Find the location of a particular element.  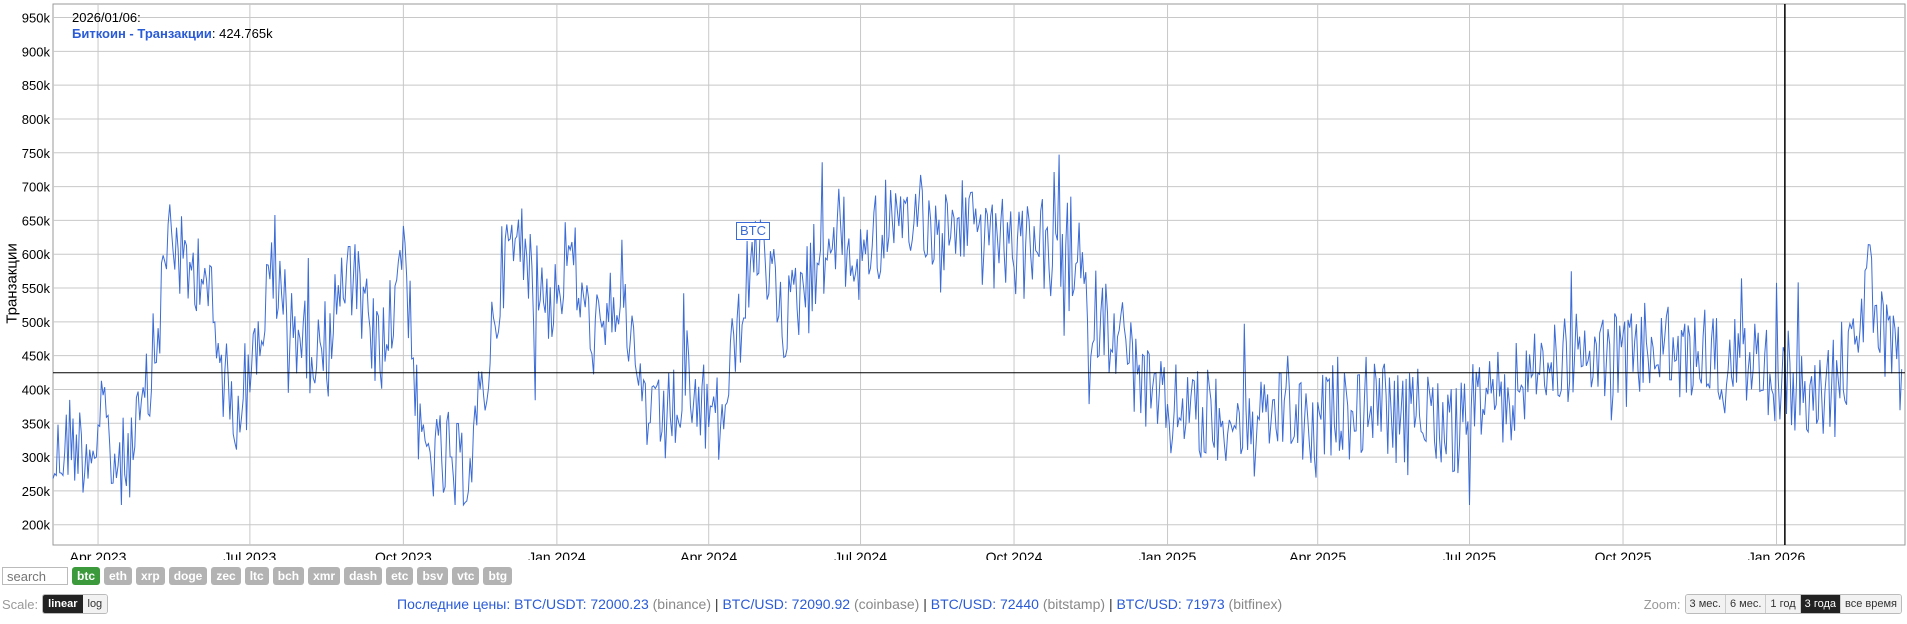

zoom-button-3: 3 года is located at coordinates (1819, 604).